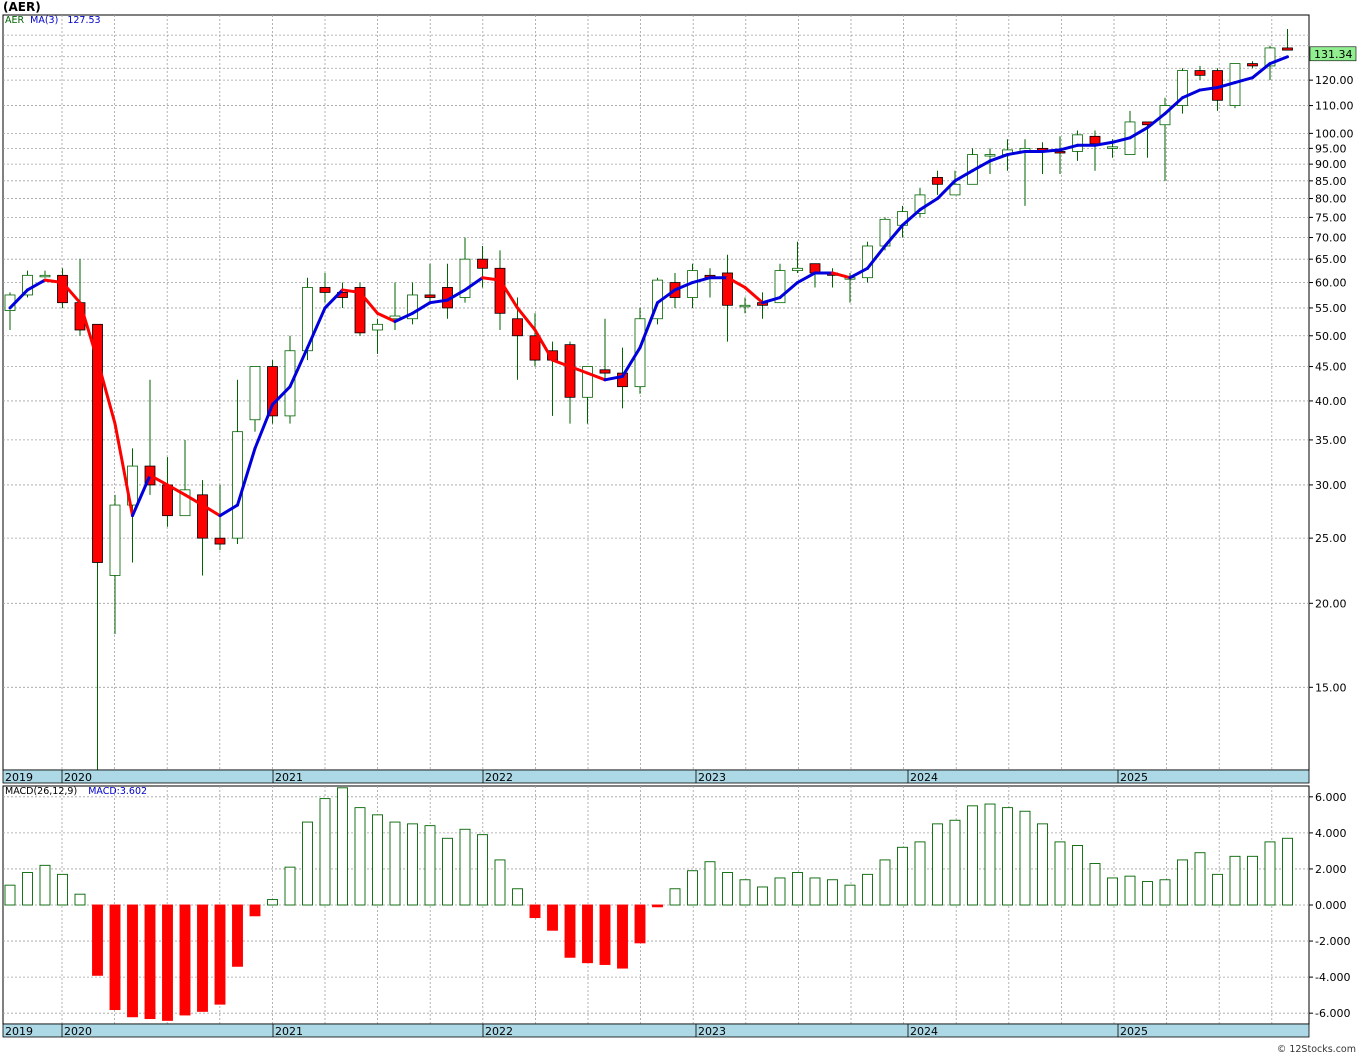  What do you see at coordinates (1316, 1049) in the screenshot?
I see `site-credit: © 12Stocks.com` at bounding box center [1316, 1049].